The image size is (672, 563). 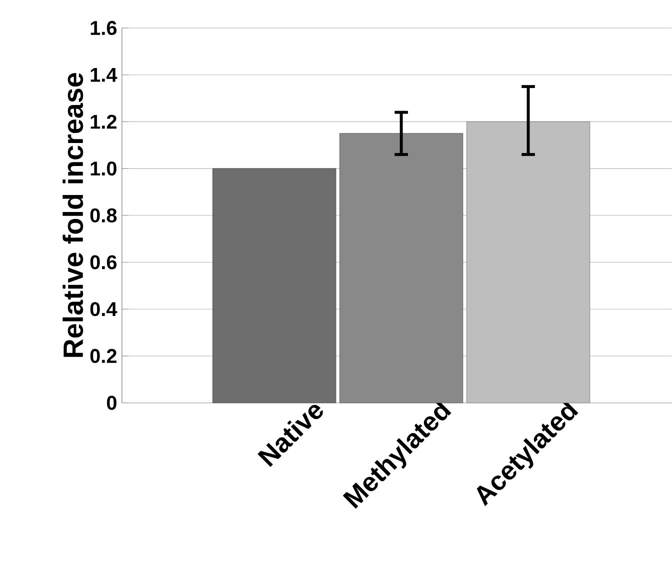 I want to click on y-tick-label: 1.0, so click(x=103, y=169).